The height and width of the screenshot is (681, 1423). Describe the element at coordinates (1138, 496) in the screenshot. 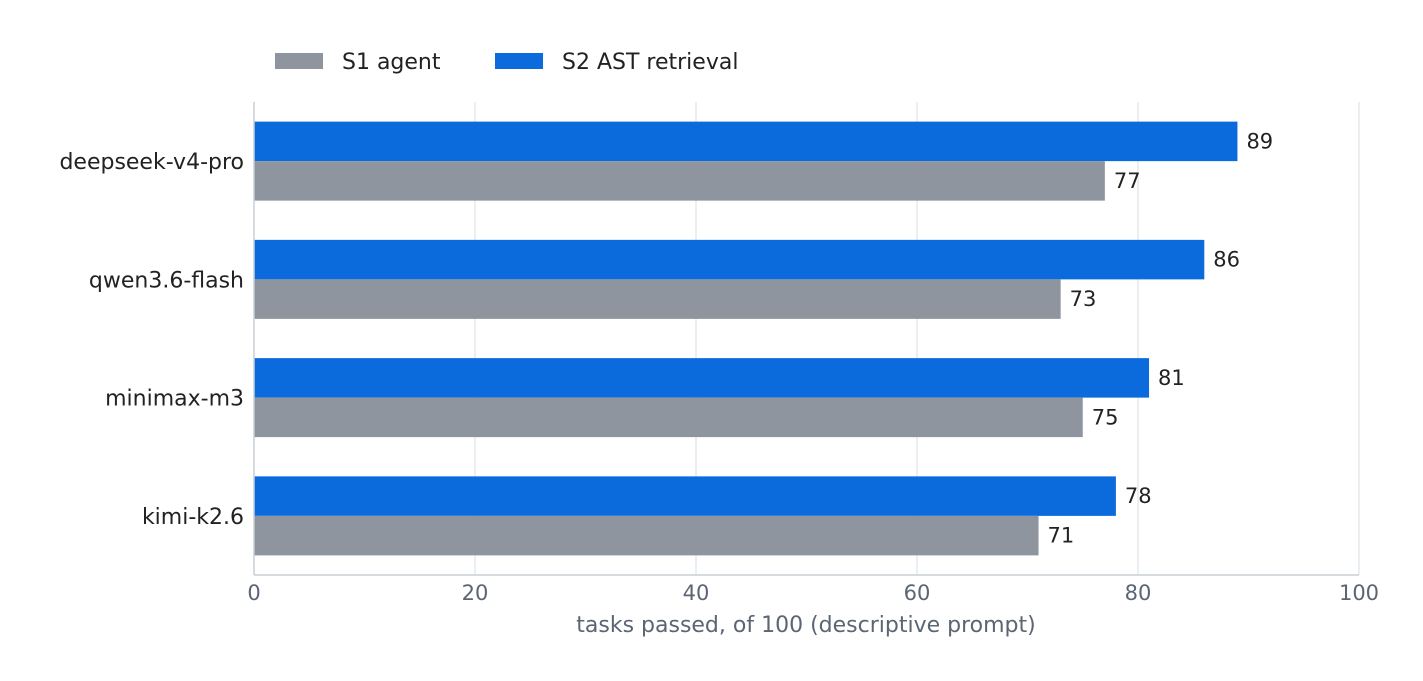

I see `bar-value-label: 78` at that location.